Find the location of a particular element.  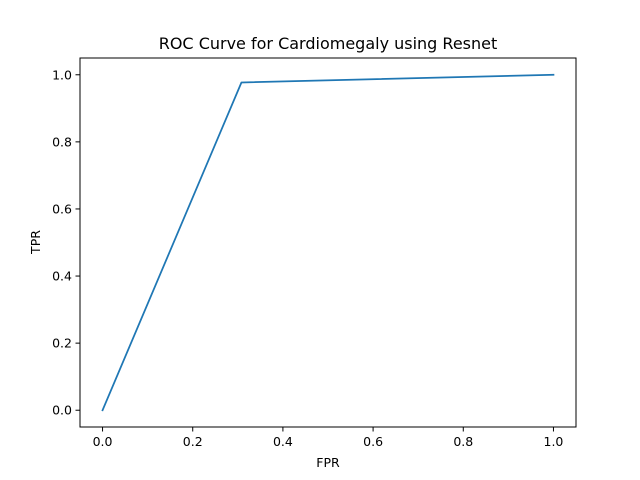

y-tick-label: 0.8 is located at coordinates (62, 141).